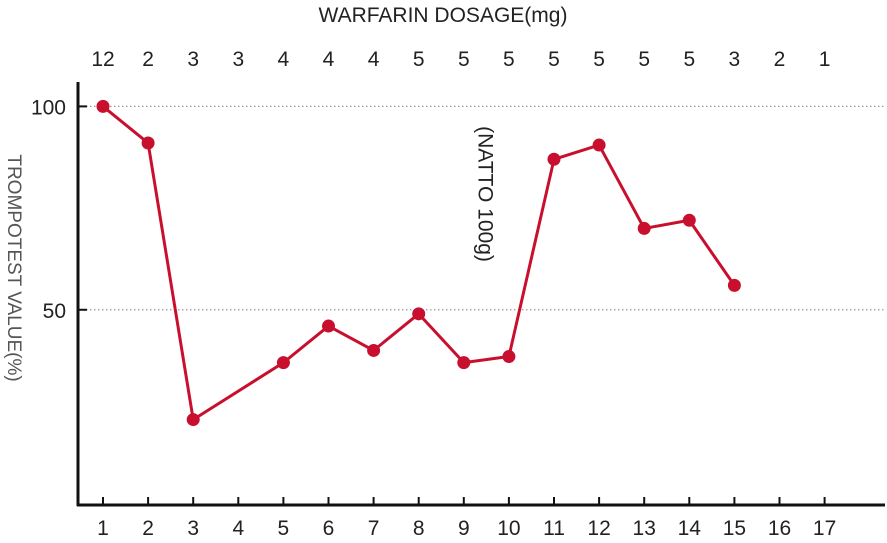 Image resolution: width=887 pixels, height=543 pixels. I want to click on y-axis-ticks: 50 100, so click(59, 209).